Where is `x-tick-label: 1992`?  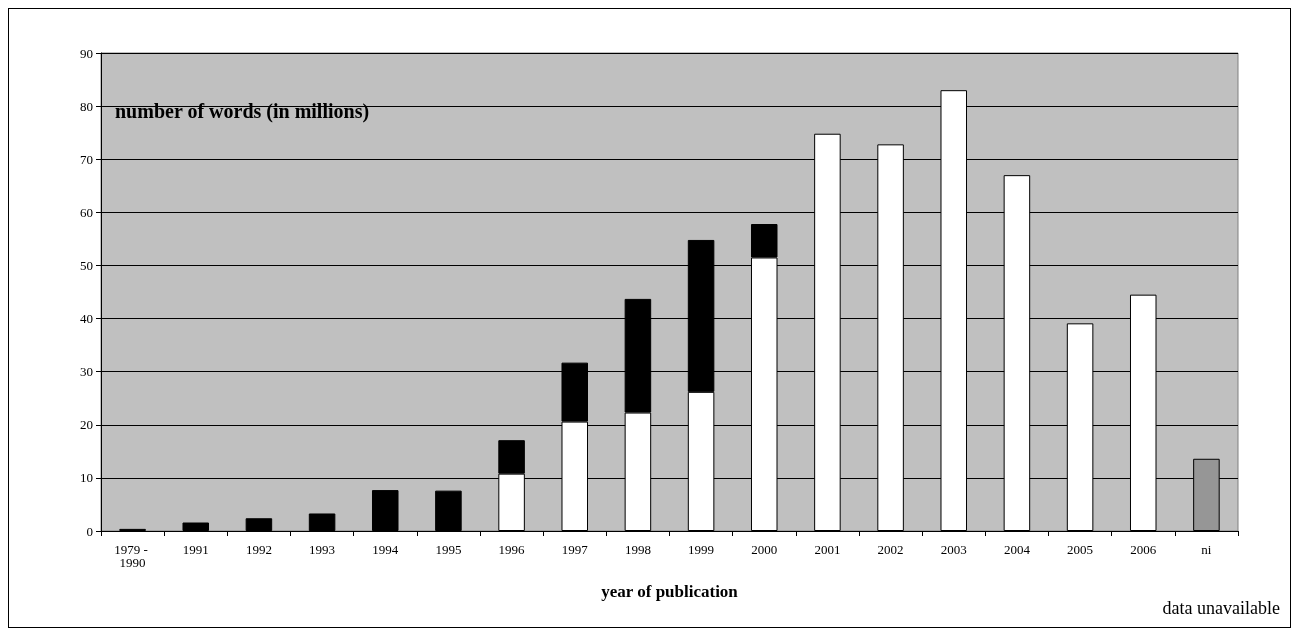
x-tick-label: 1992 is located at coordinates (258, 549).